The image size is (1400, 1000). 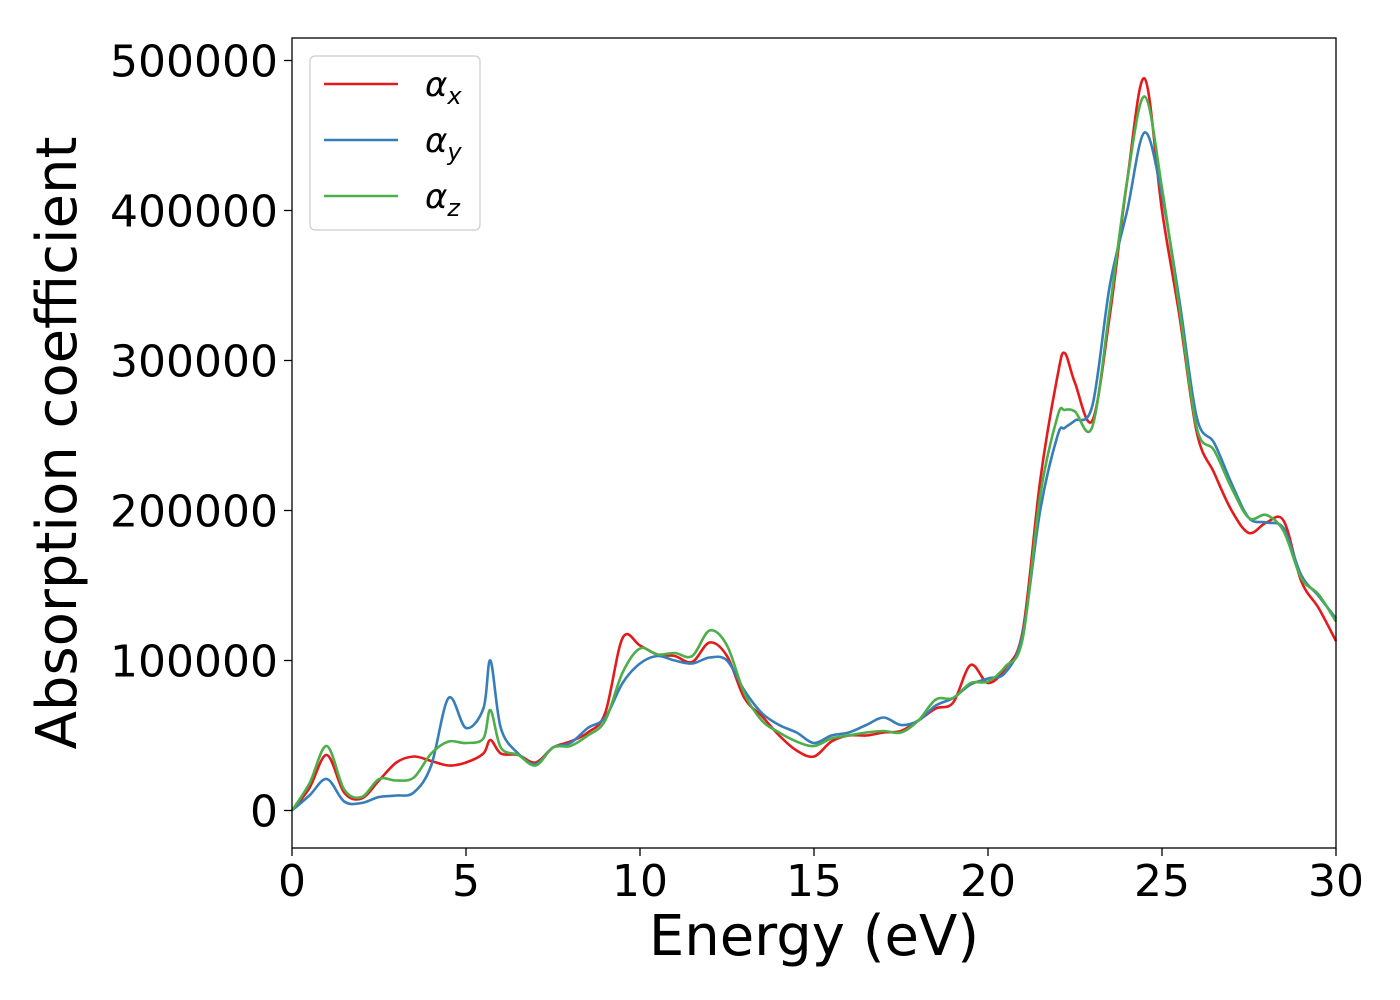 What do you see at coordinates (466, 881) in the screenshot?
I see `x-tick-label: 5` at bounding box center [466, 881].